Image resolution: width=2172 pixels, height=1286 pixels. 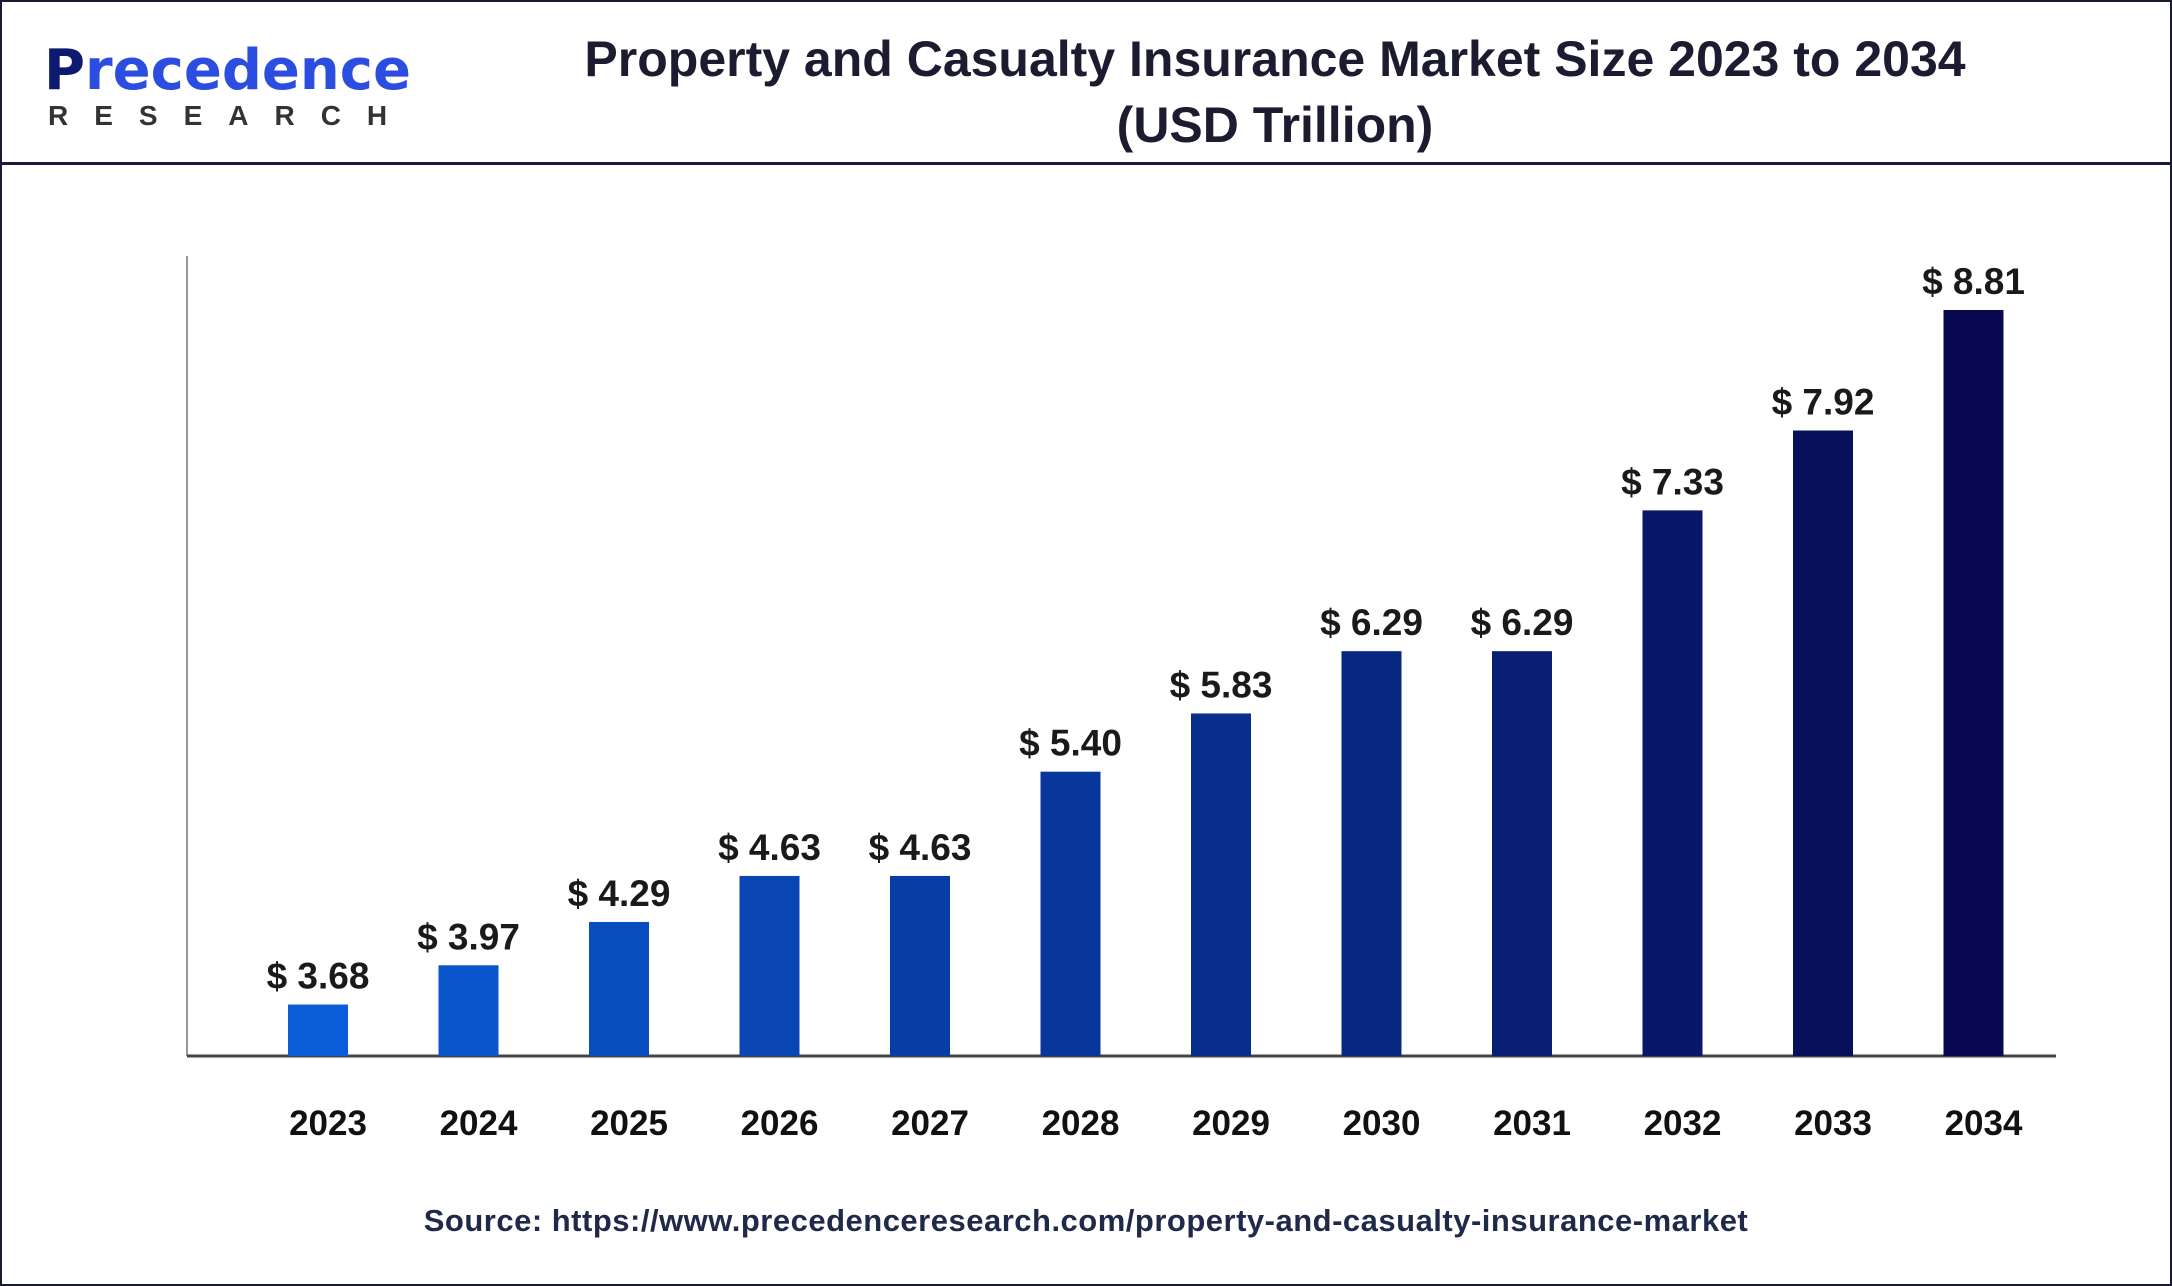 What do you see at coordinates (1672, 481) in the screenshot?
I see `data-label-2032: $ 7.33` at bounding box center [1672, 481].